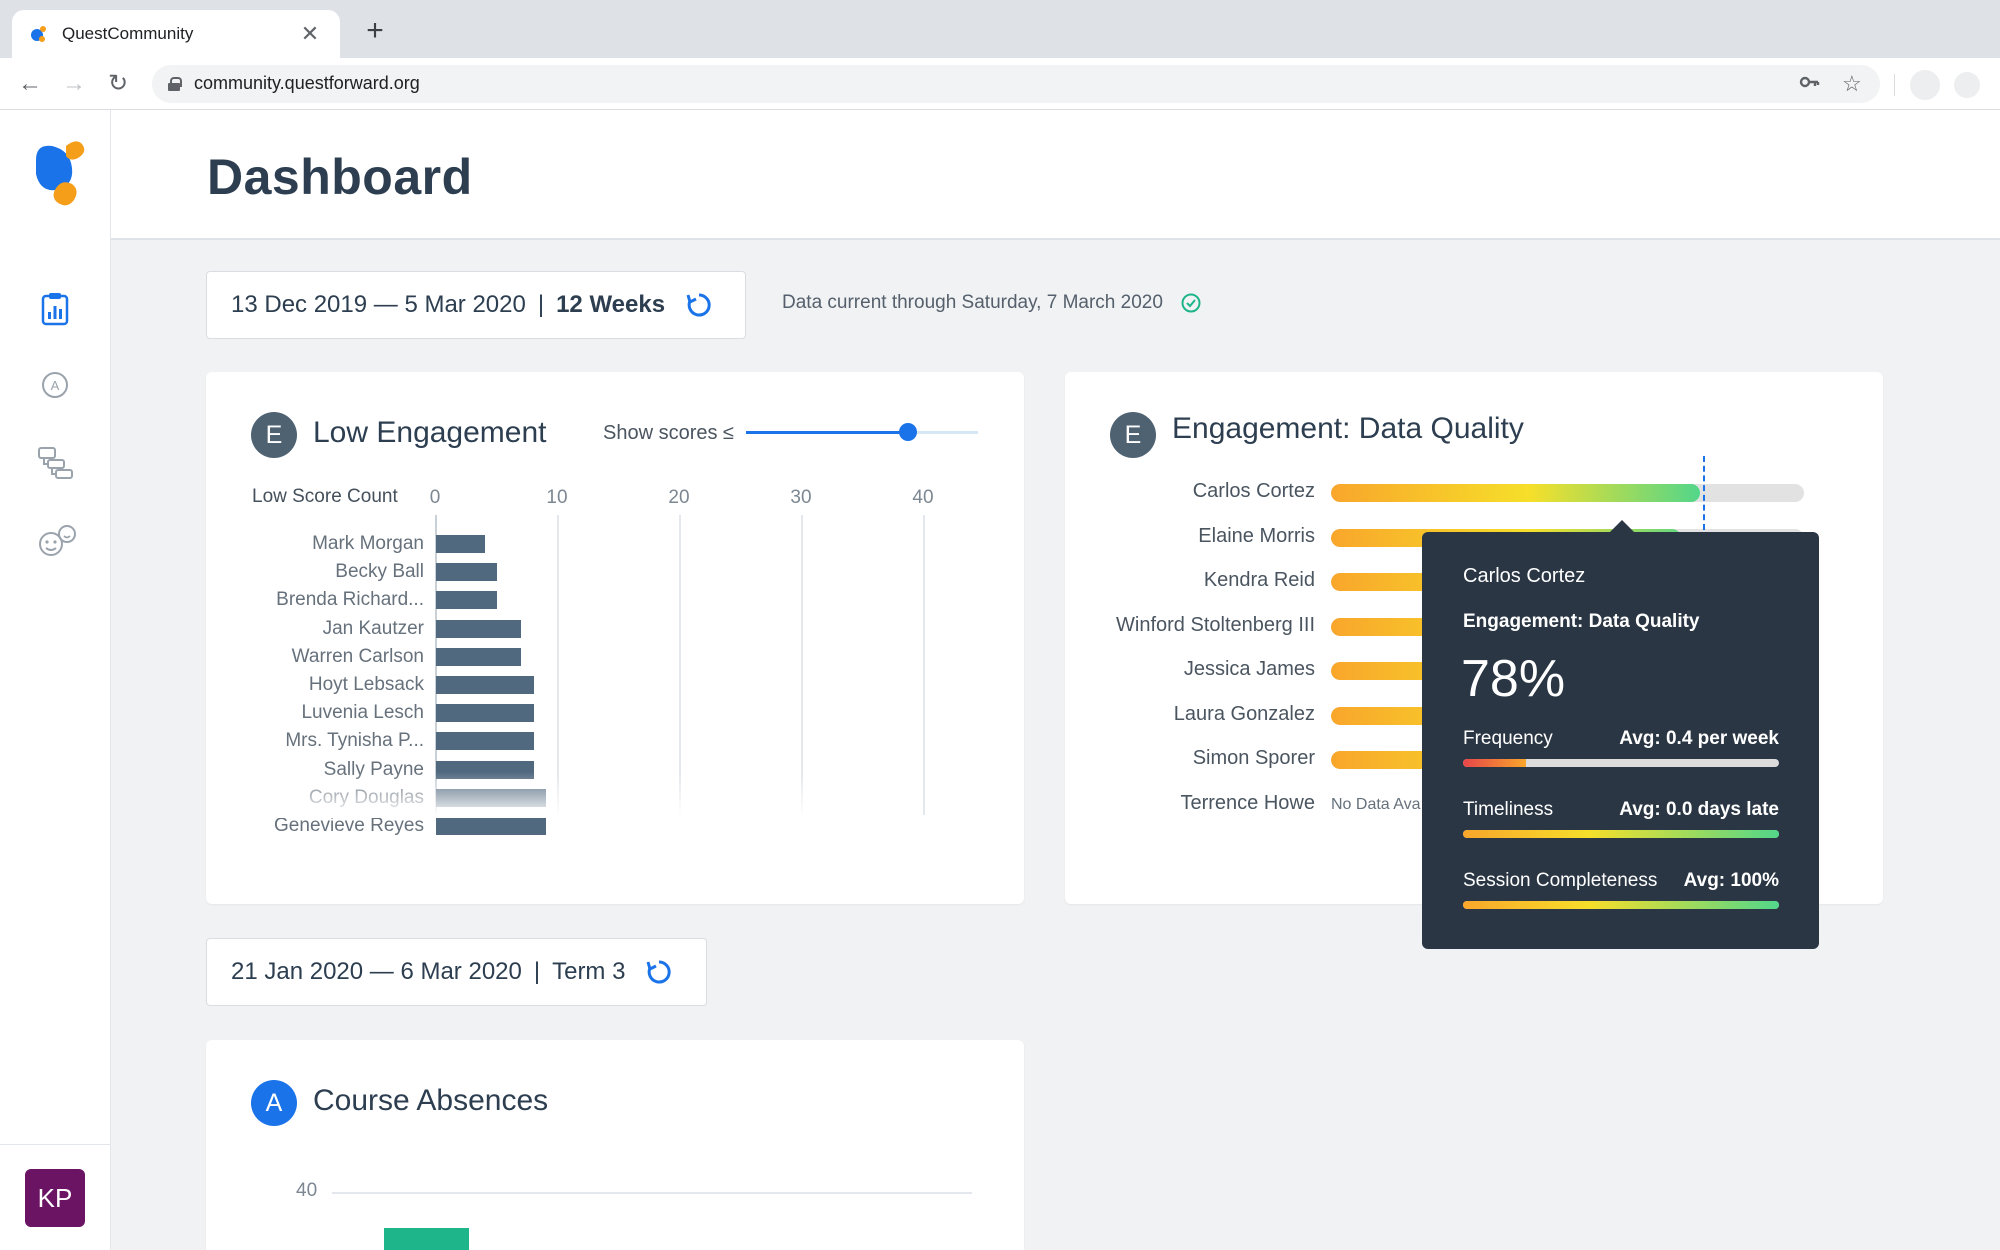  What do you see at coordinates (652, 1193) in the screenshot?
I see `absences-gridline` at bounding box center [652, 1193].